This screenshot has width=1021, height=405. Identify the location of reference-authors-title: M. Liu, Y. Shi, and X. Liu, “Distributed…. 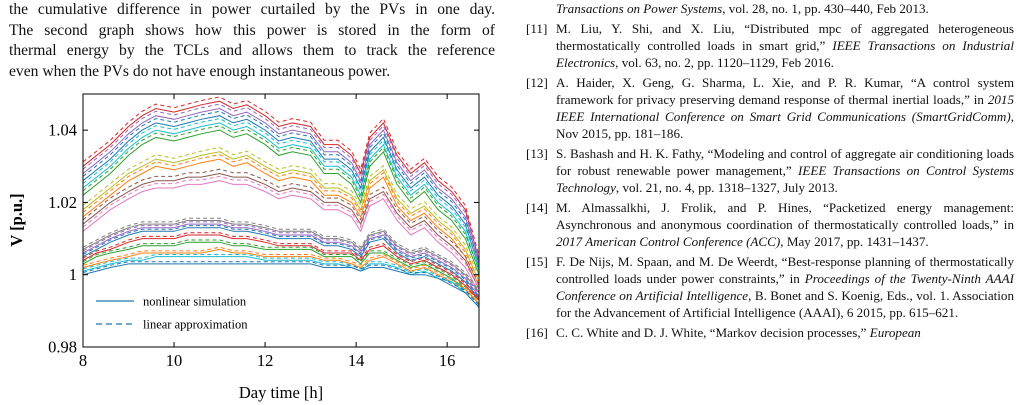
(785, 37).